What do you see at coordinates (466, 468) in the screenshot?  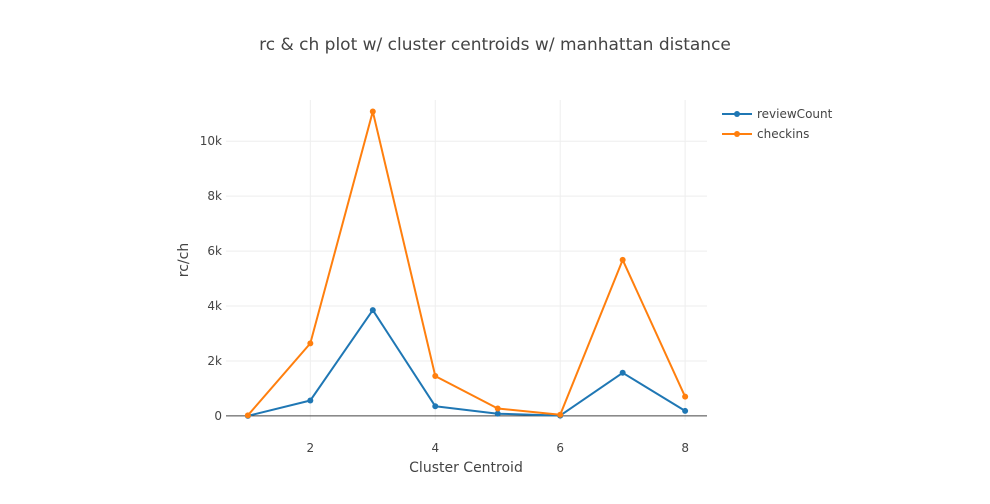 I see `x-axis-title: Cluster Centroid` at bounding box center [466, 468].